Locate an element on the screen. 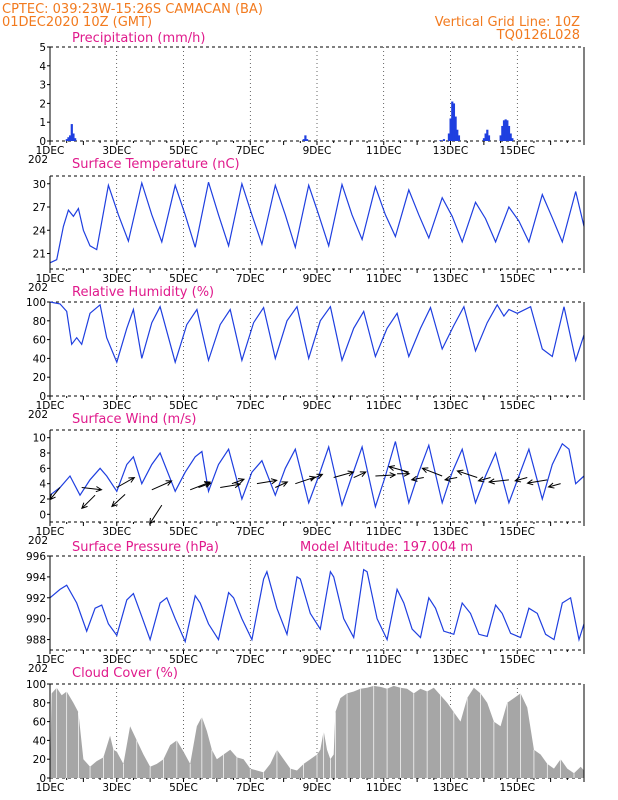 The height and width of the screenshot is (800, 618). y-tick-label: 8 is located at coordinates (42, 454).